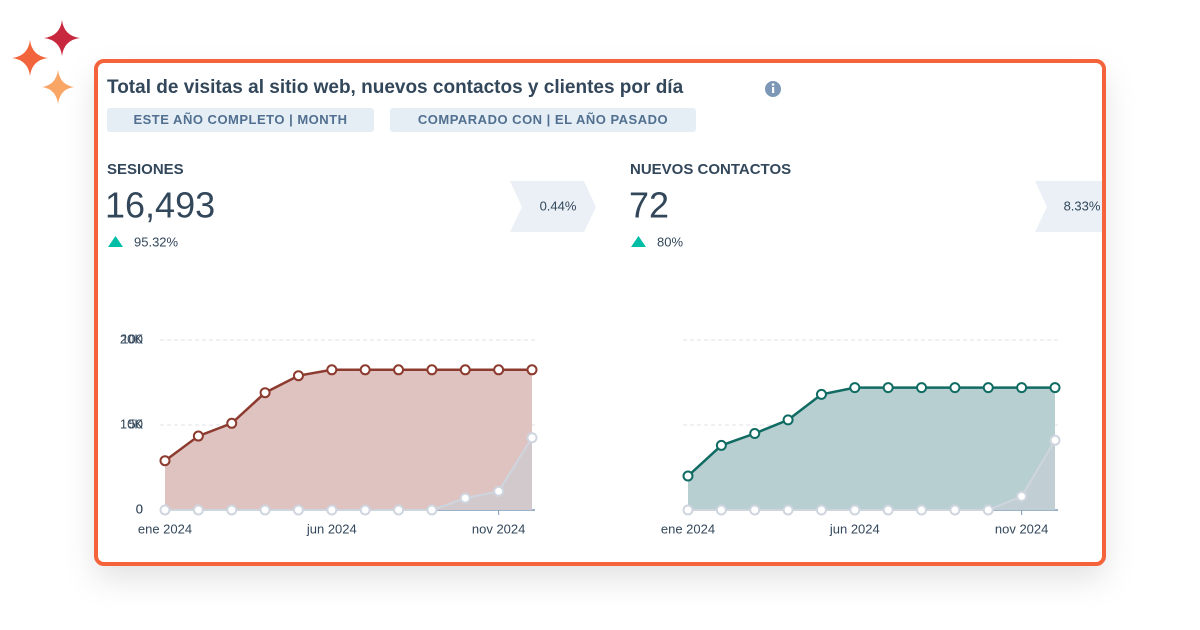 This screenshot has width=1200, height=630. What do you see at coordinates (710, 169) in the screenshot?
I see `metric-label: NUEVOS CONTACTOS` at bounding box center [710, 169].